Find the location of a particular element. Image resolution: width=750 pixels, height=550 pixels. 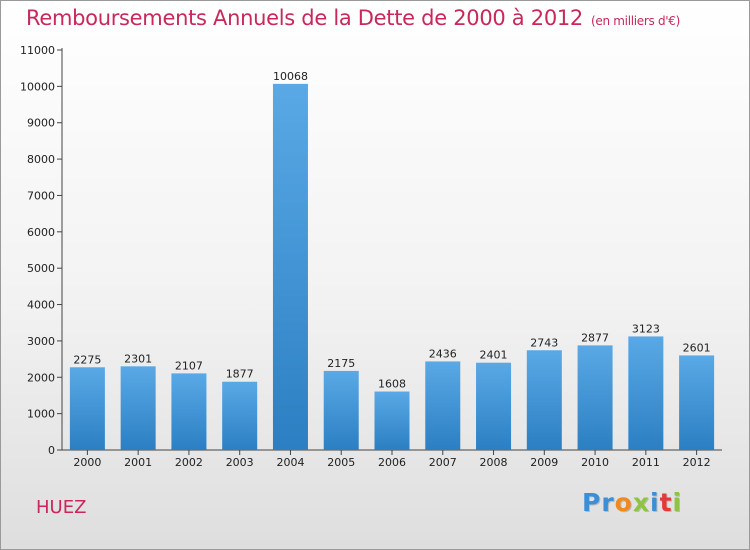

bar-2003 is located at coordinates (240, 415).